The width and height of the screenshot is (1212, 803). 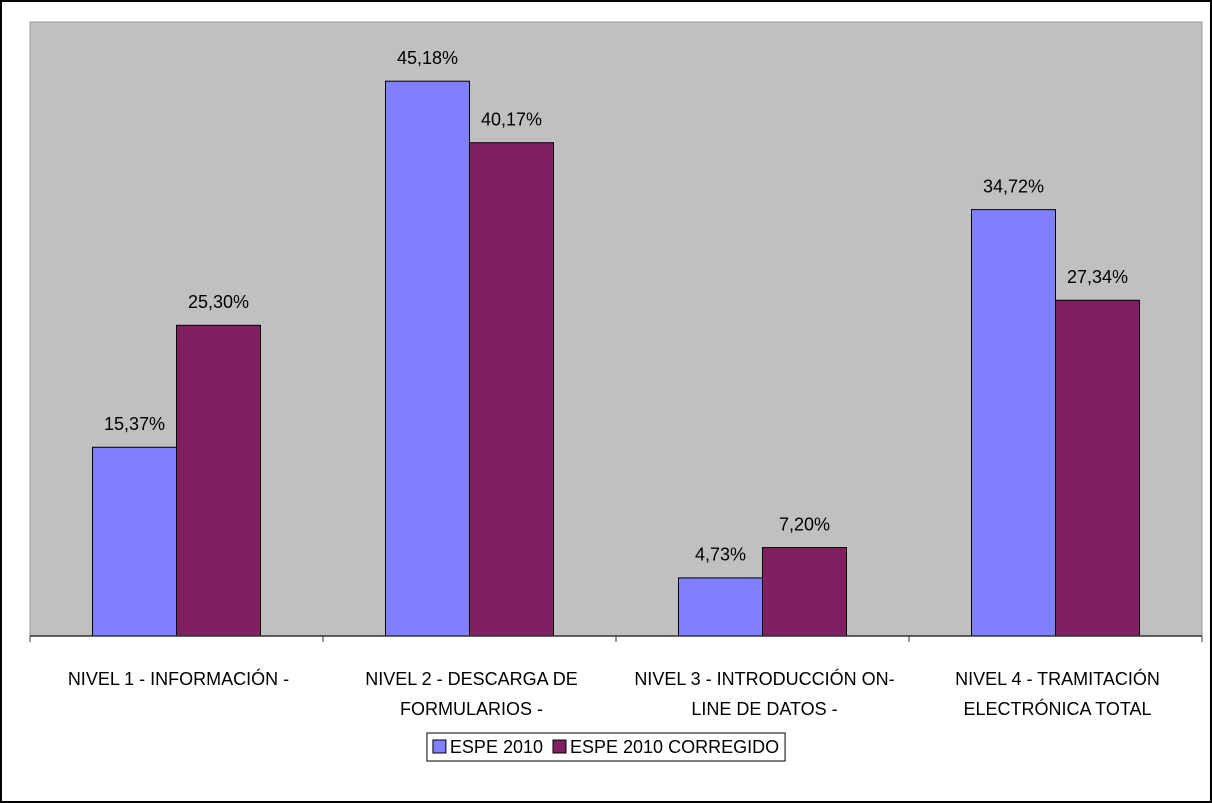 What do you see at coordinates (427, 58) in the screenshot?
I see `data-label: 45,18%` at bounding box center [427, 58].